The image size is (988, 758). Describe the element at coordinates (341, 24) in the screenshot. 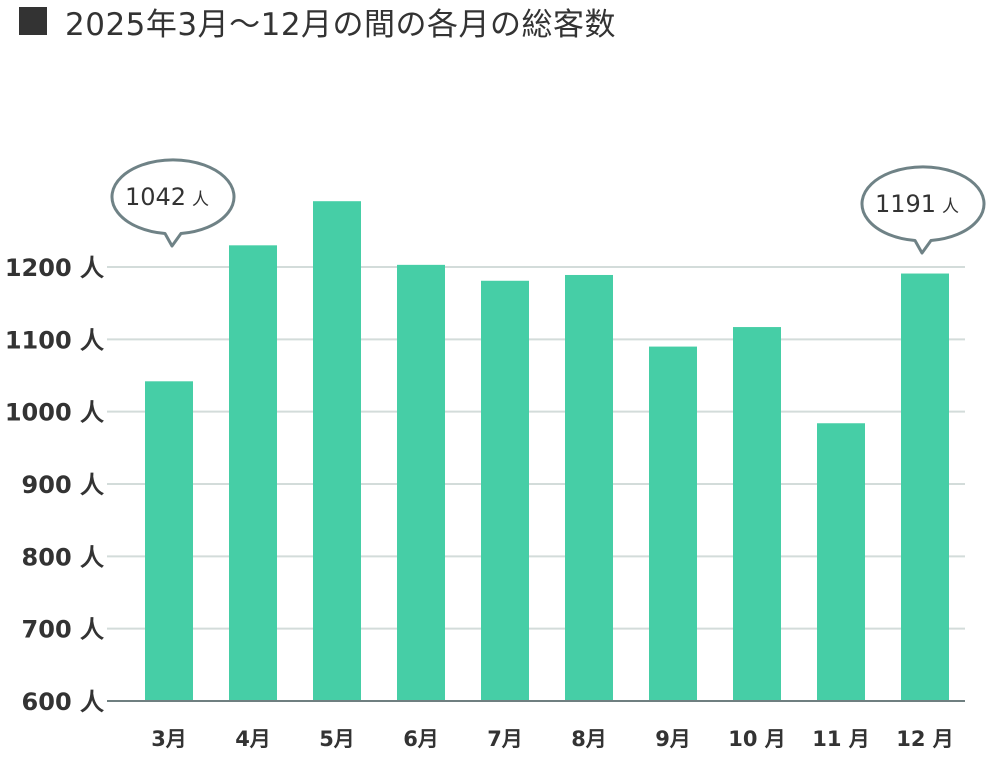

I see `chart-title-text: 2025年3月〜12月の間の各月の総客数` at that location.